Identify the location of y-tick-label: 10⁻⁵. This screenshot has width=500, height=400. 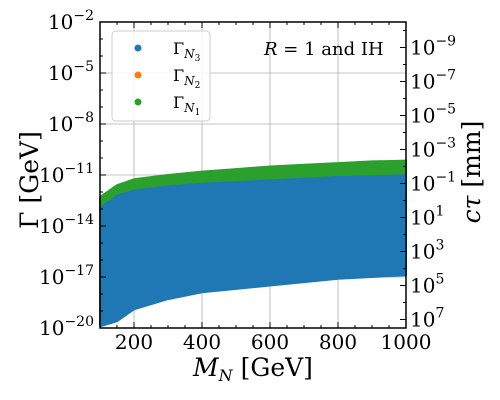
(71, 72).